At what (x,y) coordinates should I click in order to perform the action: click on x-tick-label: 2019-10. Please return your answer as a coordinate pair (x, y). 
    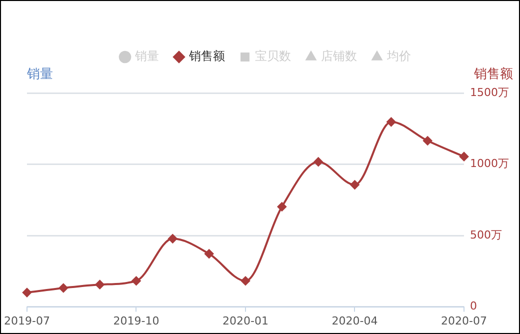
    Looking at the image, I should click on (136, 321).